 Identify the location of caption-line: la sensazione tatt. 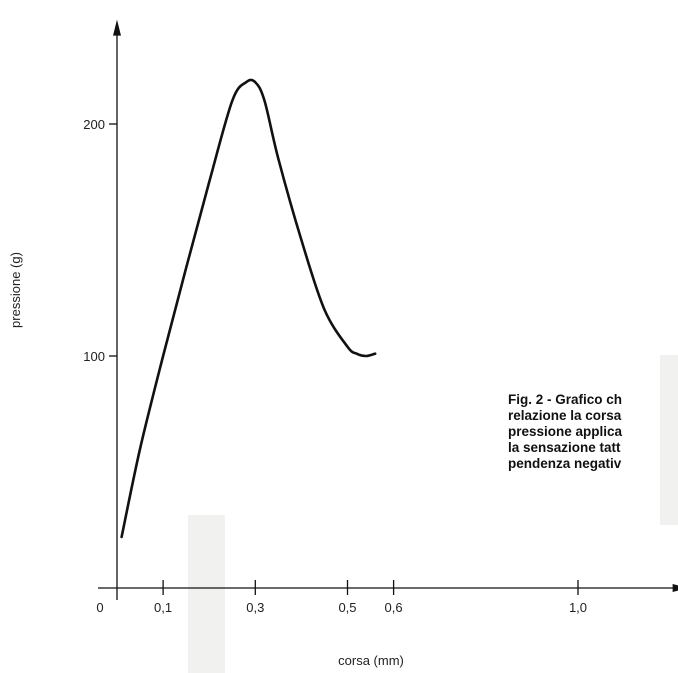
(564, 447).